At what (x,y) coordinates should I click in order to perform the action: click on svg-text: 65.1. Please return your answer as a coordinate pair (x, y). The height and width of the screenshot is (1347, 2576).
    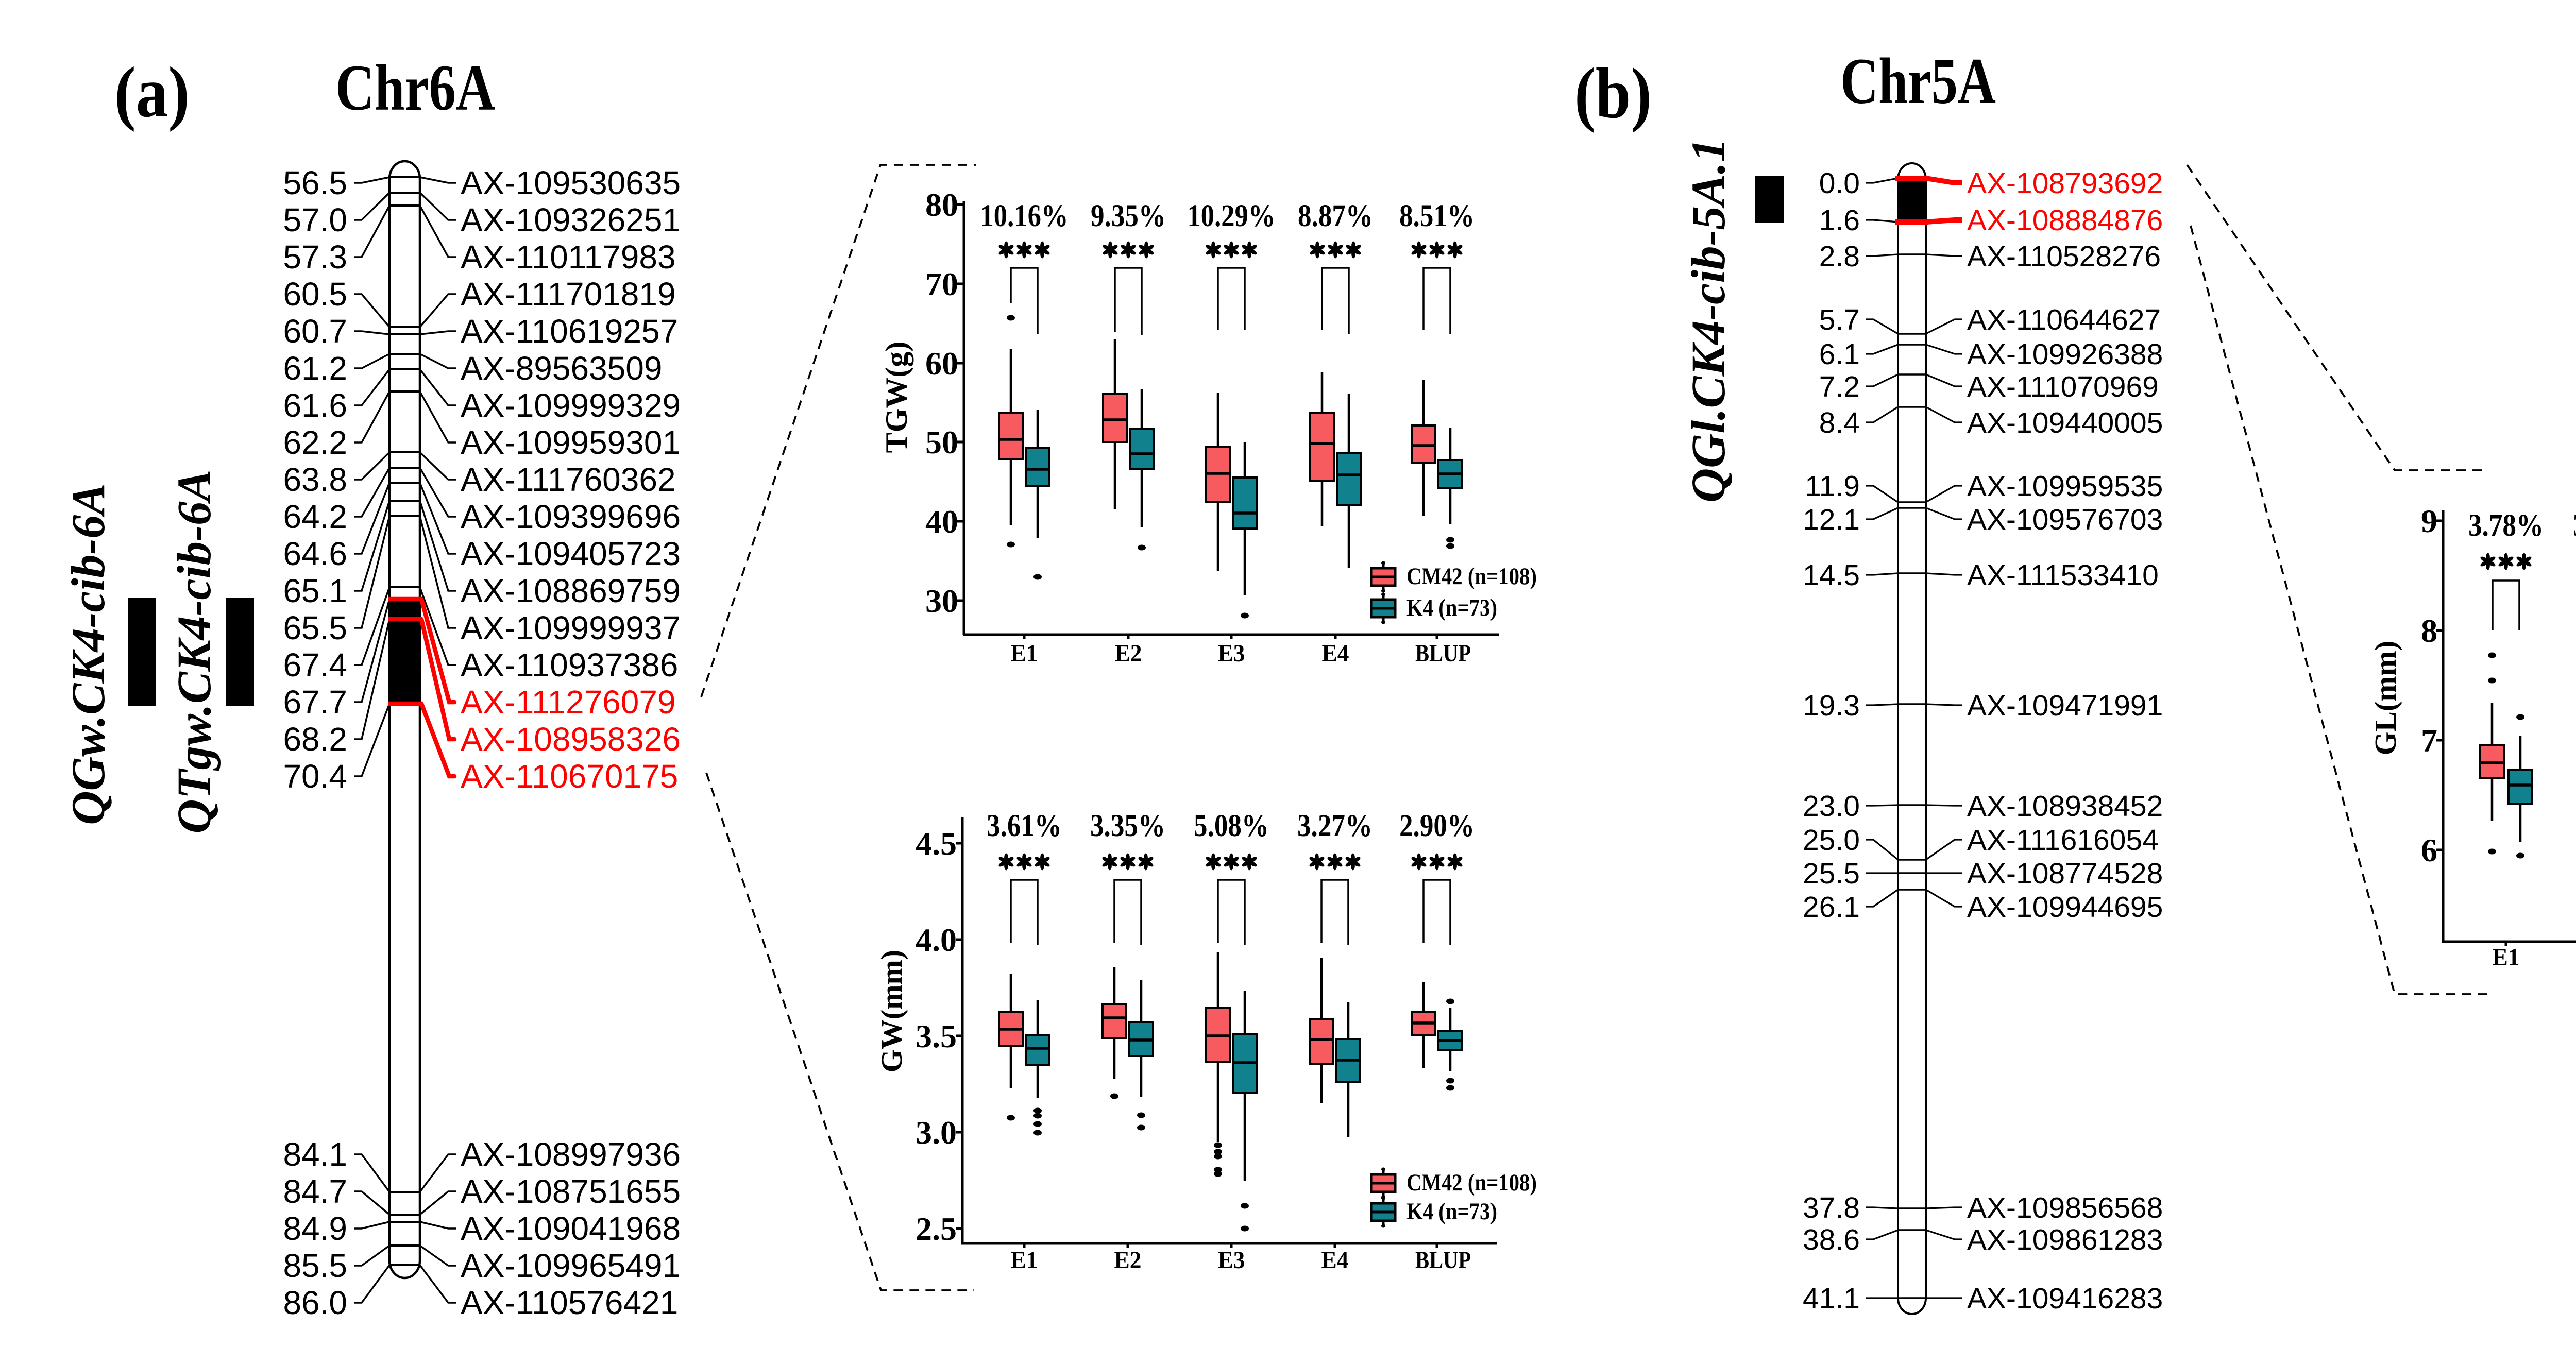
    Looking at the image, I should click on (315, 591).